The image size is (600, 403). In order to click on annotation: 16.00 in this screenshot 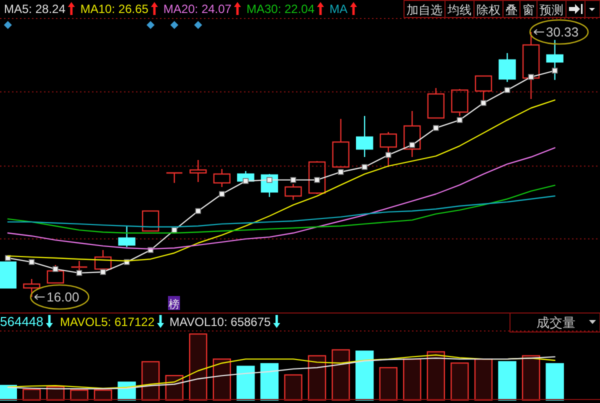, I will do `click(63, 297)`.